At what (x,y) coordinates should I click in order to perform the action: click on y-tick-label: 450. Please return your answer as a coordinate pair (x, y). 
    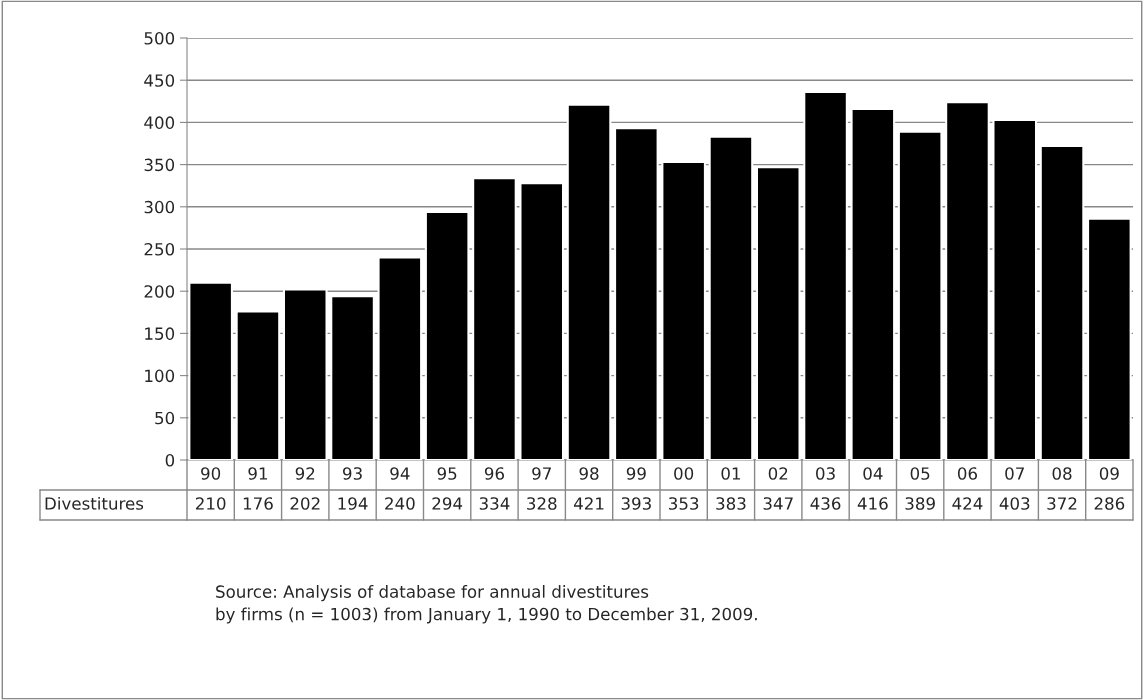
    Looking at the image, I should click on (159, 80).